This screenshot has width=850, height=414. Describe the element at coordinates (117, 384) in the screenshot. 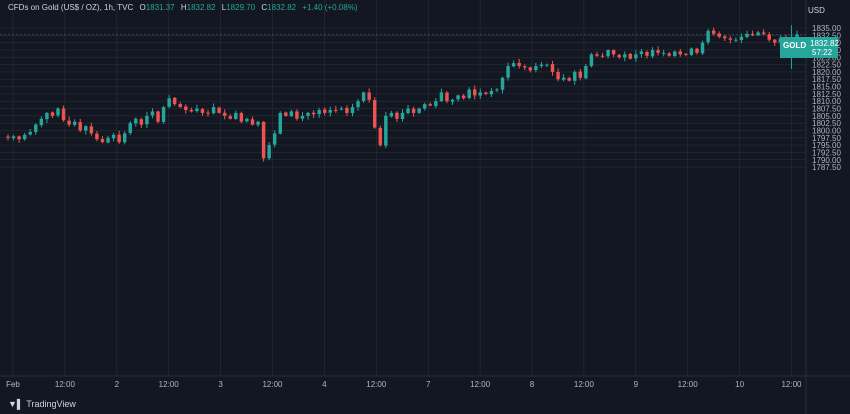

I see `x-tick-label: 2` at that location.